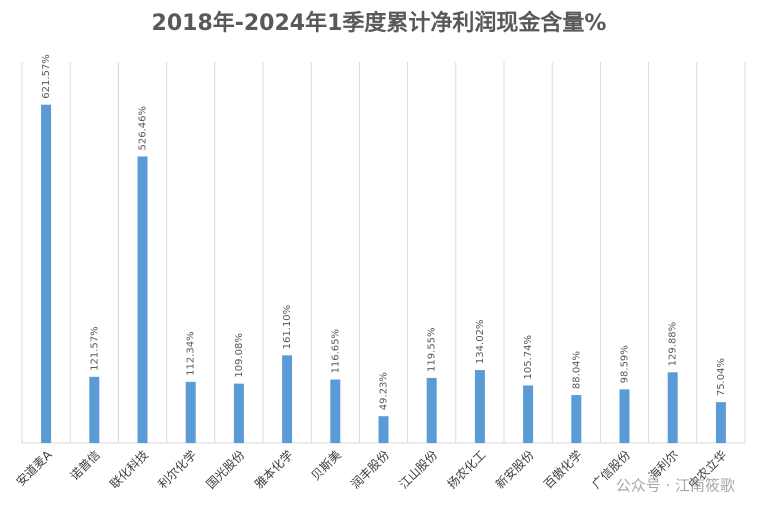 Image resolution: width=759 pixels, height=515 pixels. Describe the element at coordinates (432, 349) in the screenshot. I see `value-label: 119.55%` at that location.